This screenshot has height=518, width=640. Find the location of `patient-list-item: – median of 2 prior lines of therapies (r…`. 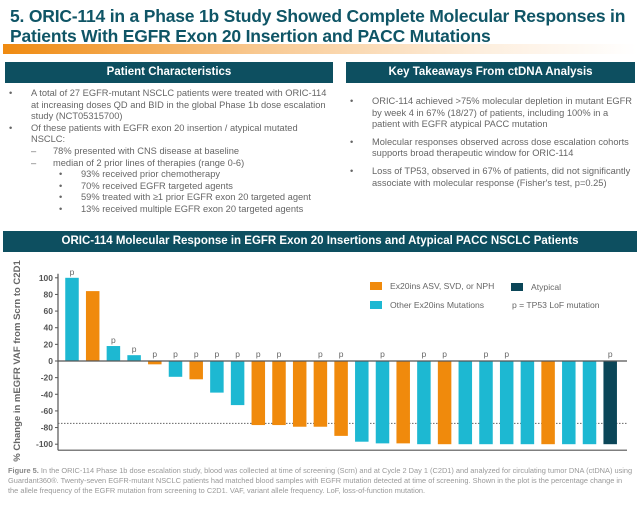

patient-list-item: – median of 2 prior lines of therapies (r… is located at coordinates (182, 164).